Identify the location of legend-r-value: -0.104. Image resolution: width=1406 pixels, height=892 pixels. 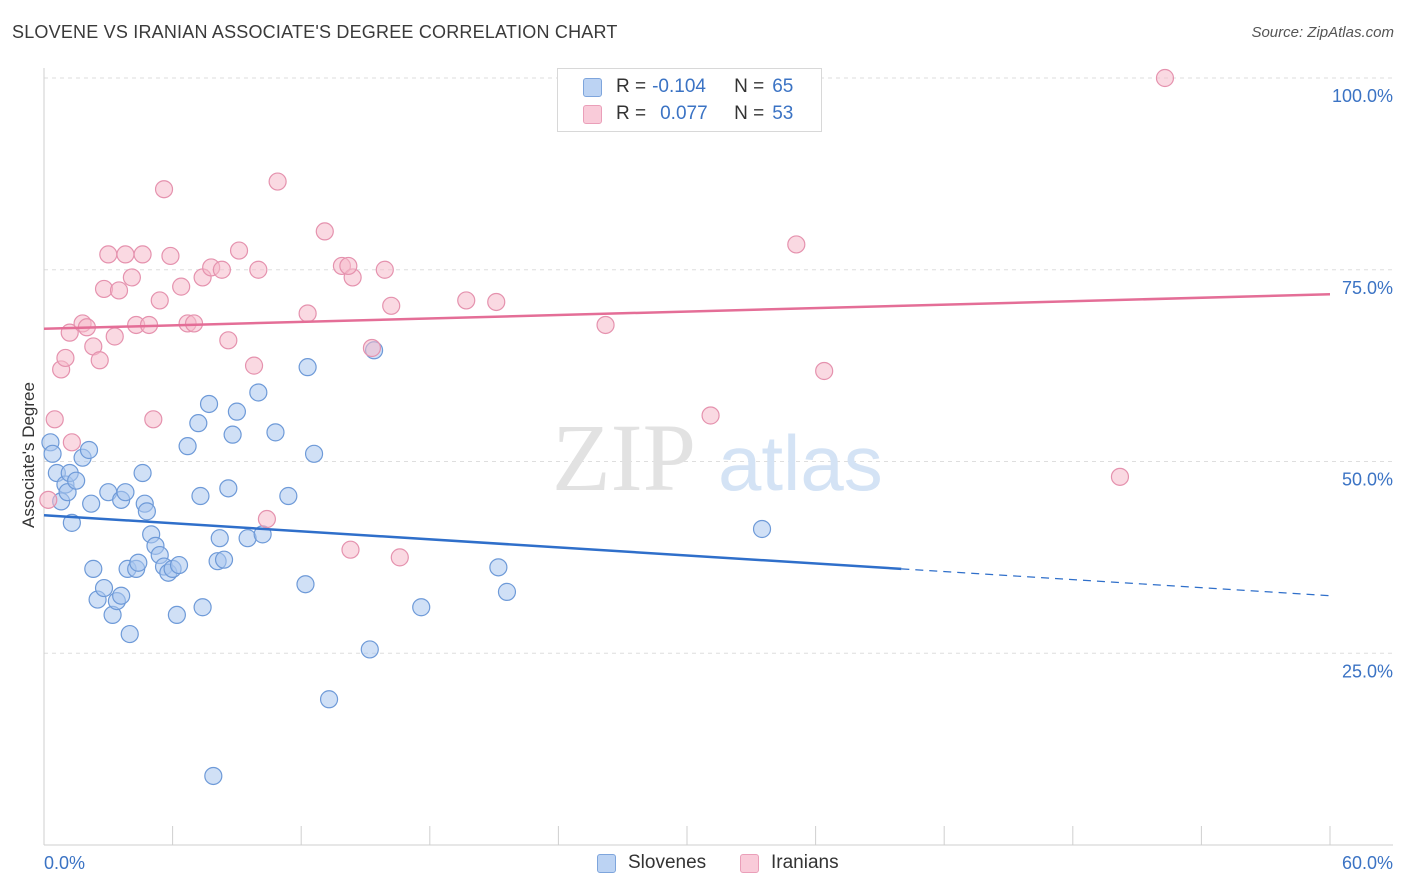
(679, 86).